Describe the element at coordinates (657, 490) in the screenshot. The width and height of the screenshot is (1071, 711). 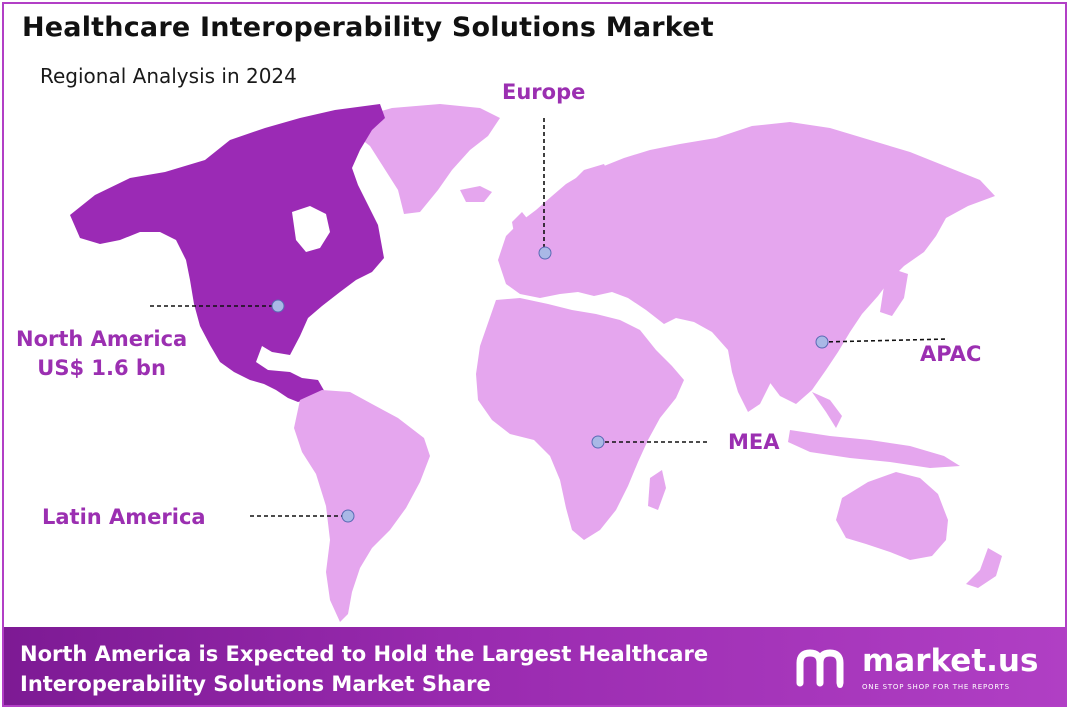
I see `madagascar-shape` at that location.